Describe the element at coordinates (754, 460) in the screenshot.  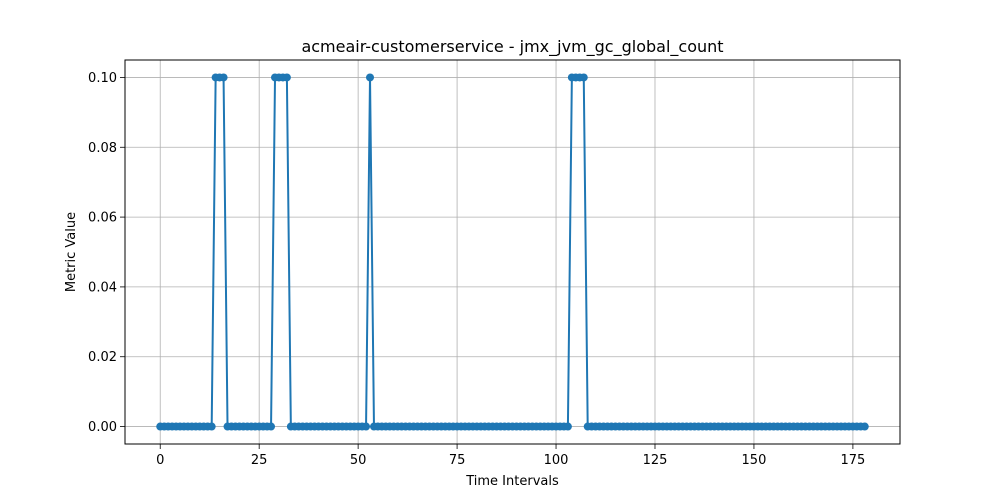
I see `x-tick-label: 150` at that location.